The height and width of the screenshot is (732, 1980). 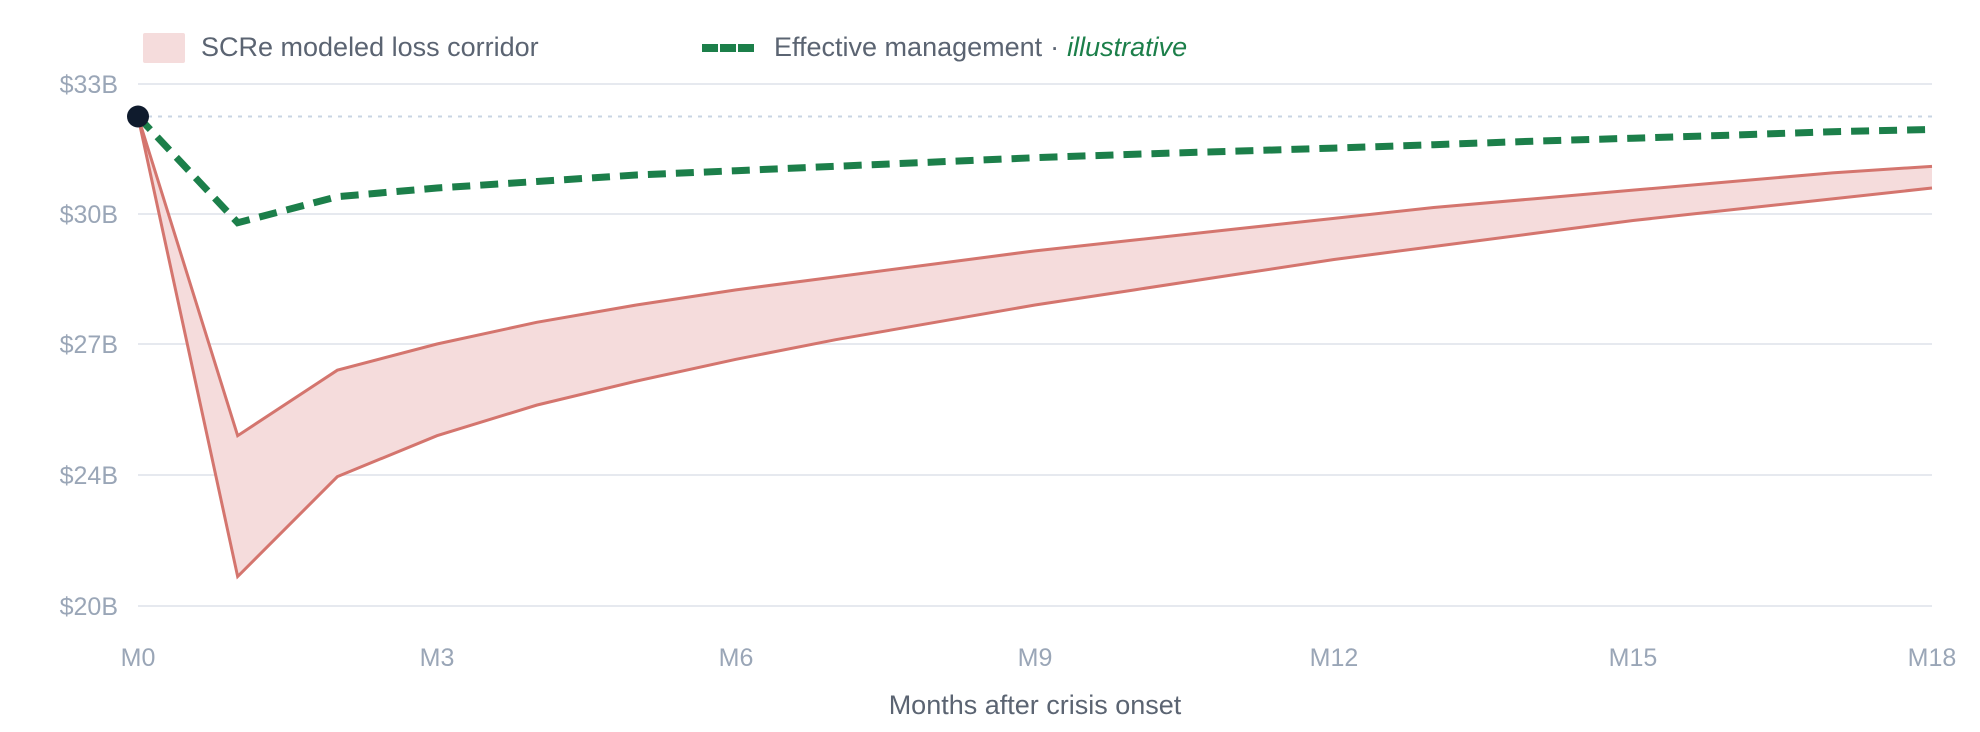 I want to click on x-tick-label: M0, so click(x=138, y=658).